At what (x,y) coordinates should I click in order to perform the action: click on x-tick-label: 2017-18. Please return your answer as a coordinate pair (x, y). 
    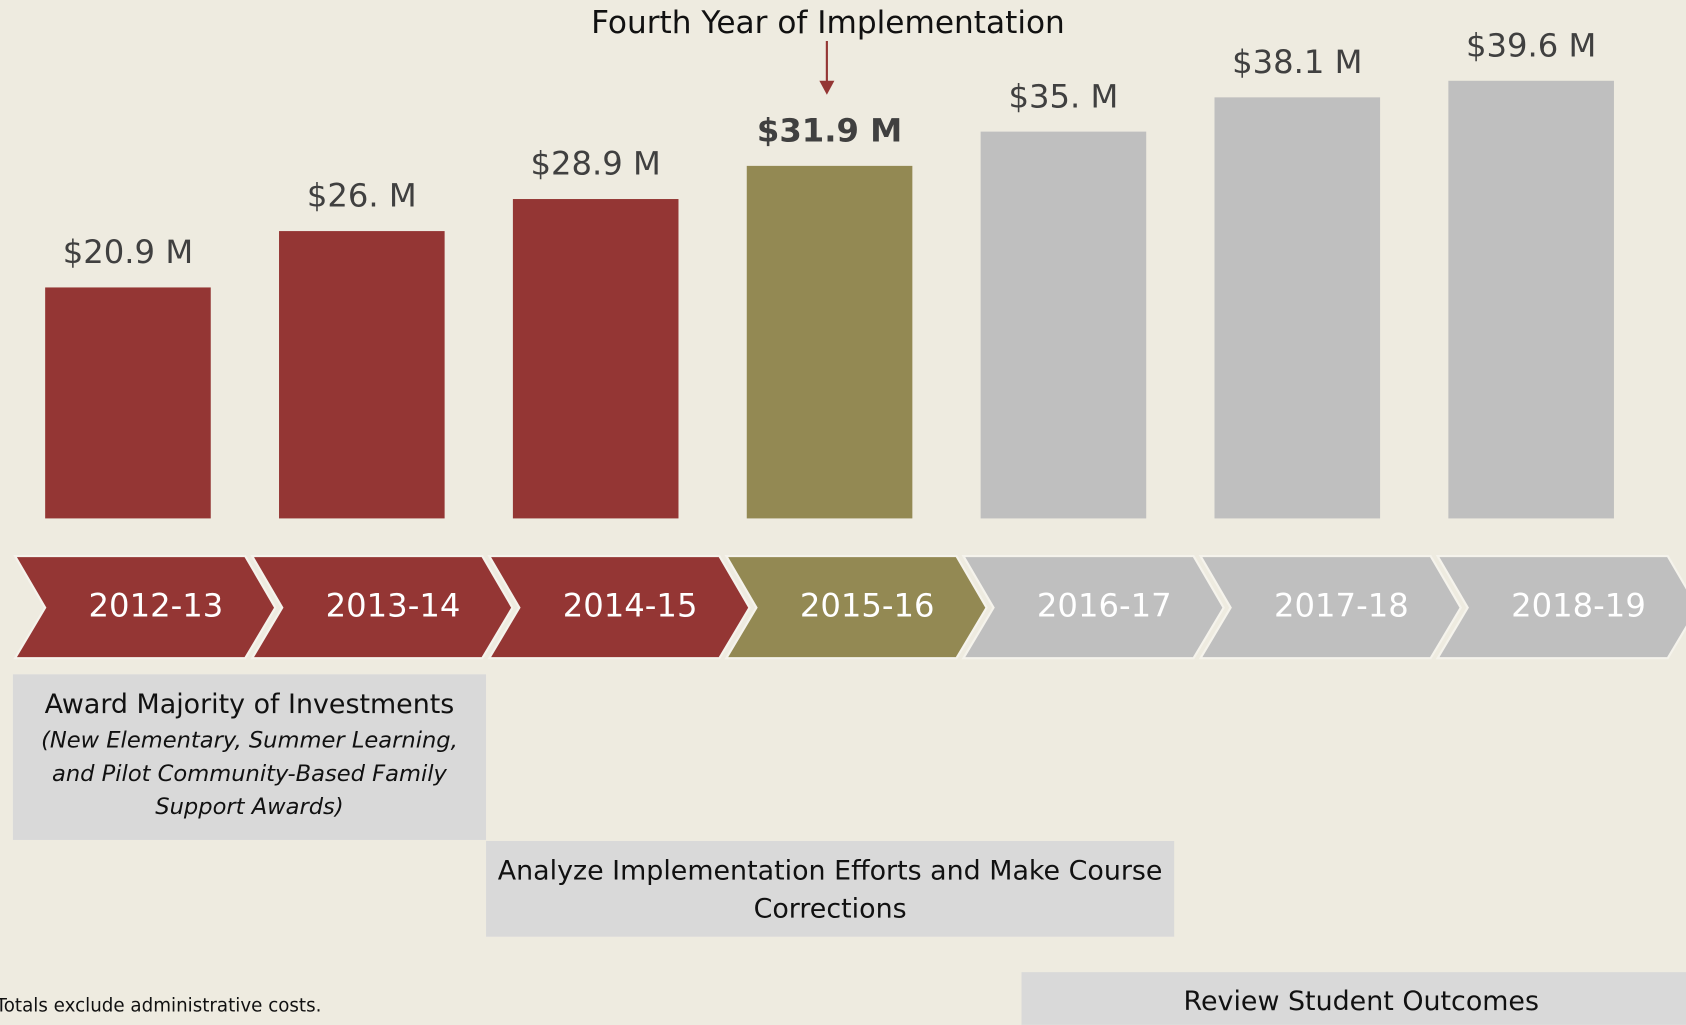
    Looking at the image, I should click on (1341, 606).